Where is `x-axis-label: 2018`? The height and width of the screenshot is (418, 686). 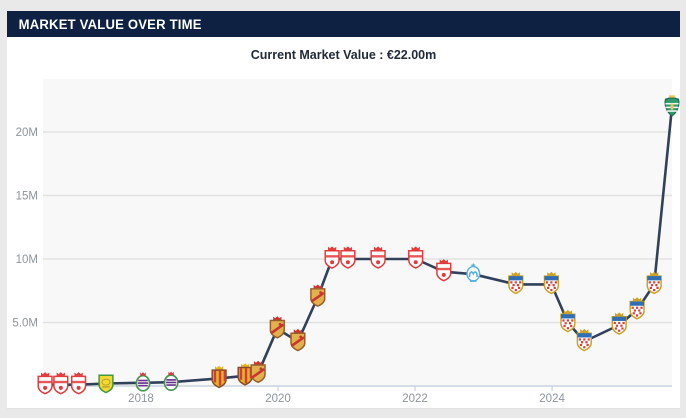
x-axis-label: 2018 is located at coordinates (141, 399).